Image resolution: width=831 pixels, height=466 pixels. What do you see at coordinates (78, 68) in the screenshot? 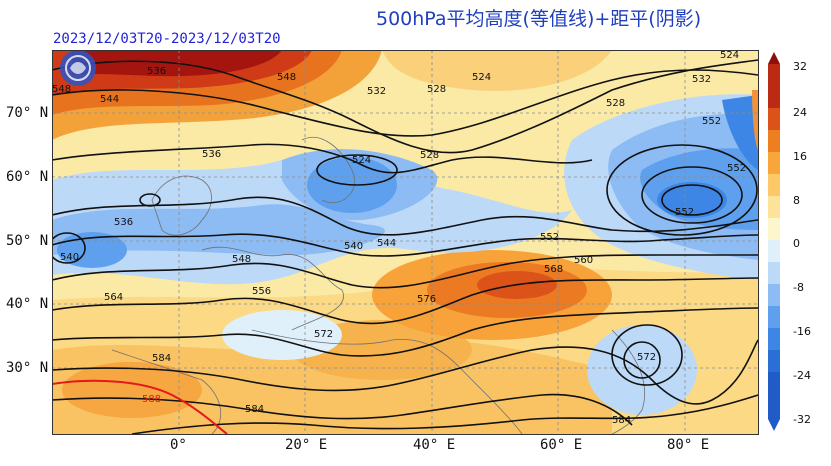
I see `weather-agency-logo-icon` at bounding box center [78, 68].